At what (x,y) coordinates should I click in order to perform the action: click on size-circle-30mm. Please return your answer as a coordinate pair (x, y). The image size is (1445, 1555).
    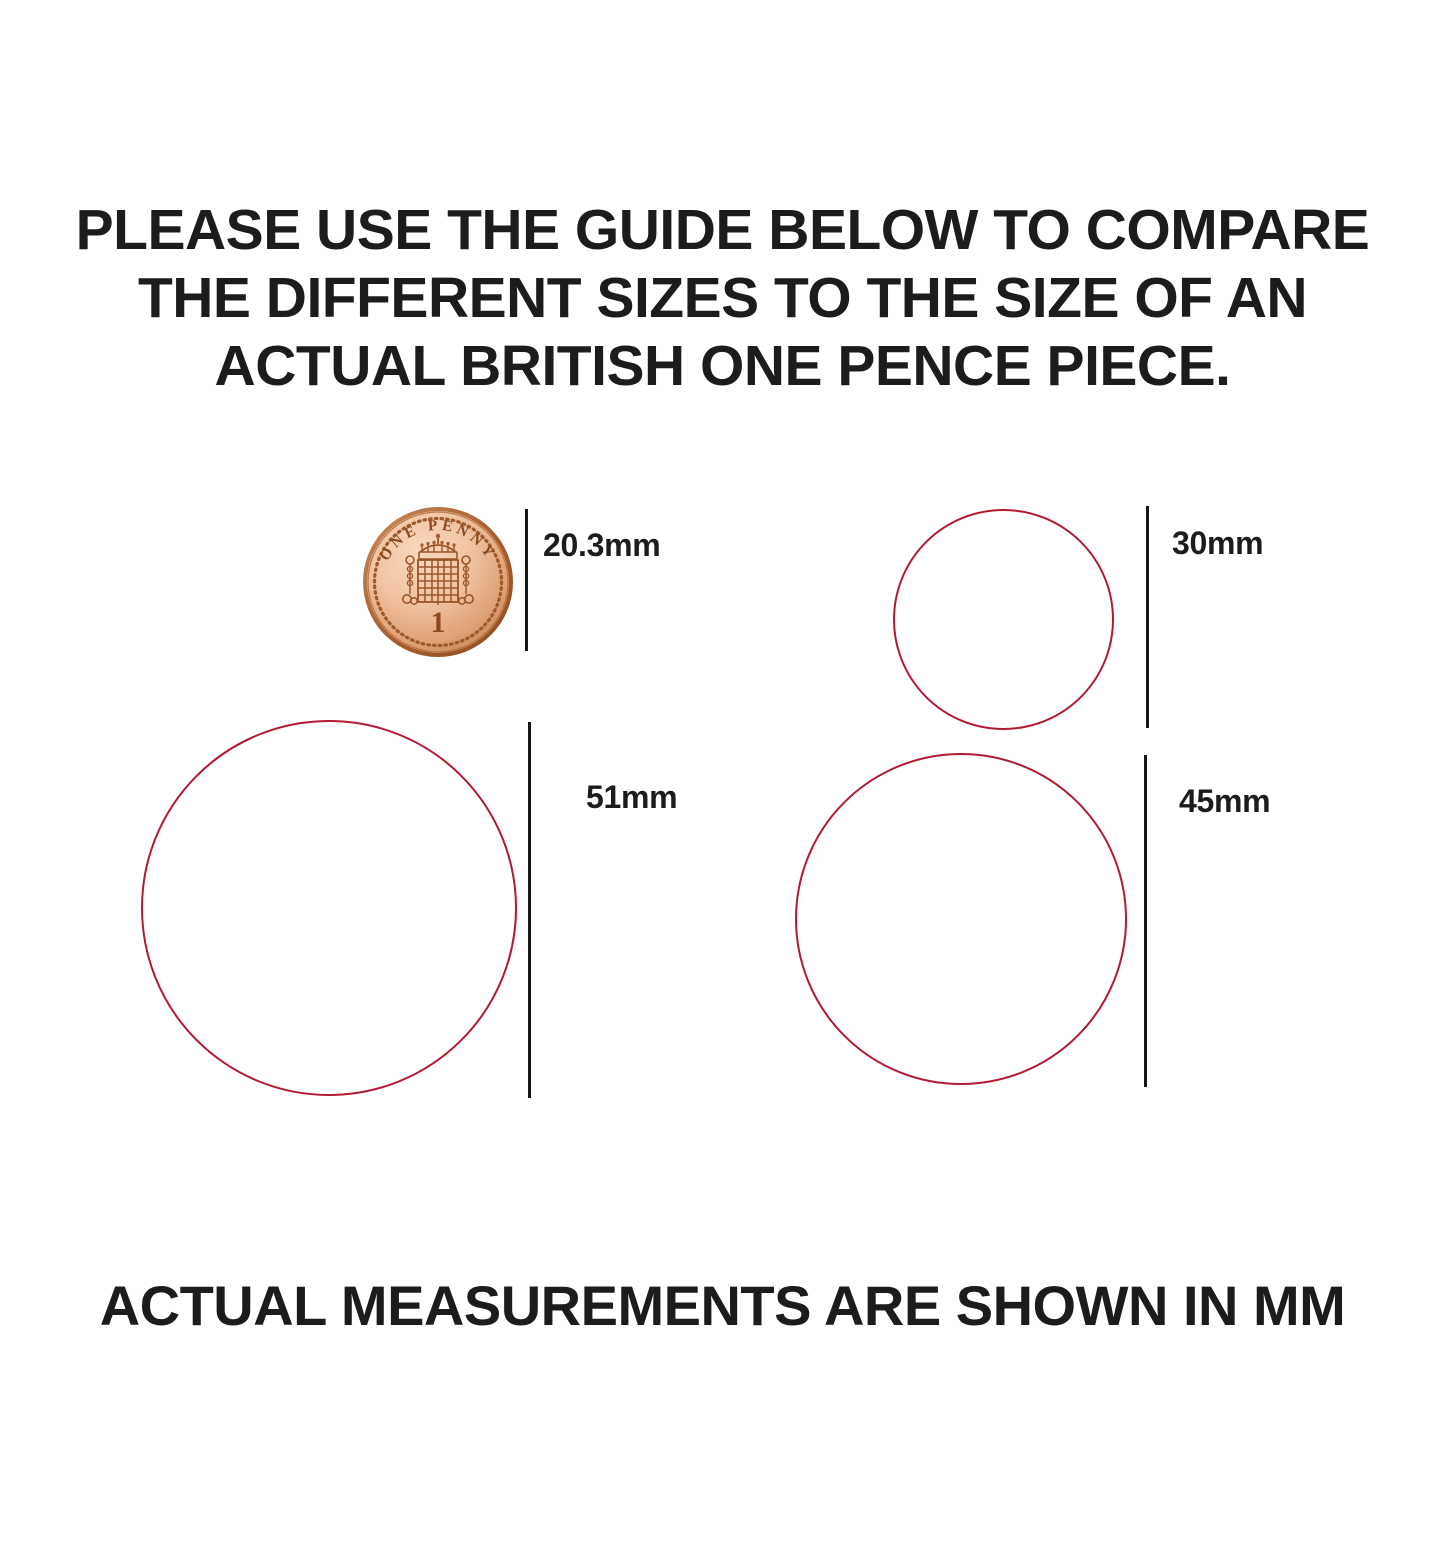
    Looking at the image, I should click on (1003, 619).